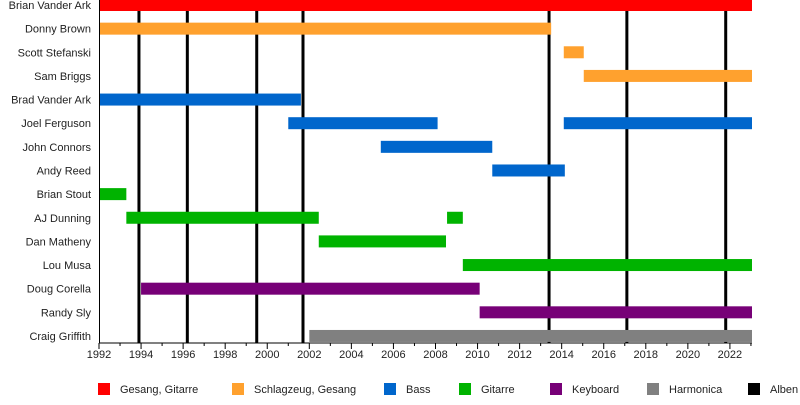  Describe the element at coordinates (141, 355) in the screenshot. I see `x-tick-label: 1994` at that location.